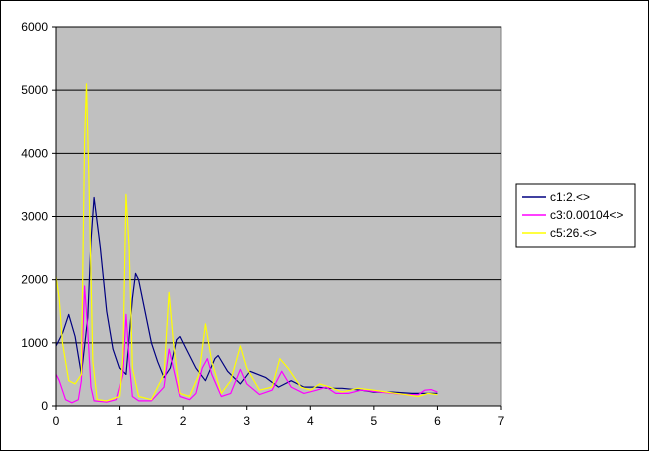  What do you see at coordinates (44, 406) in the screenshot?
I see `y-tick-label: 0` at bounding box center [44, 406].